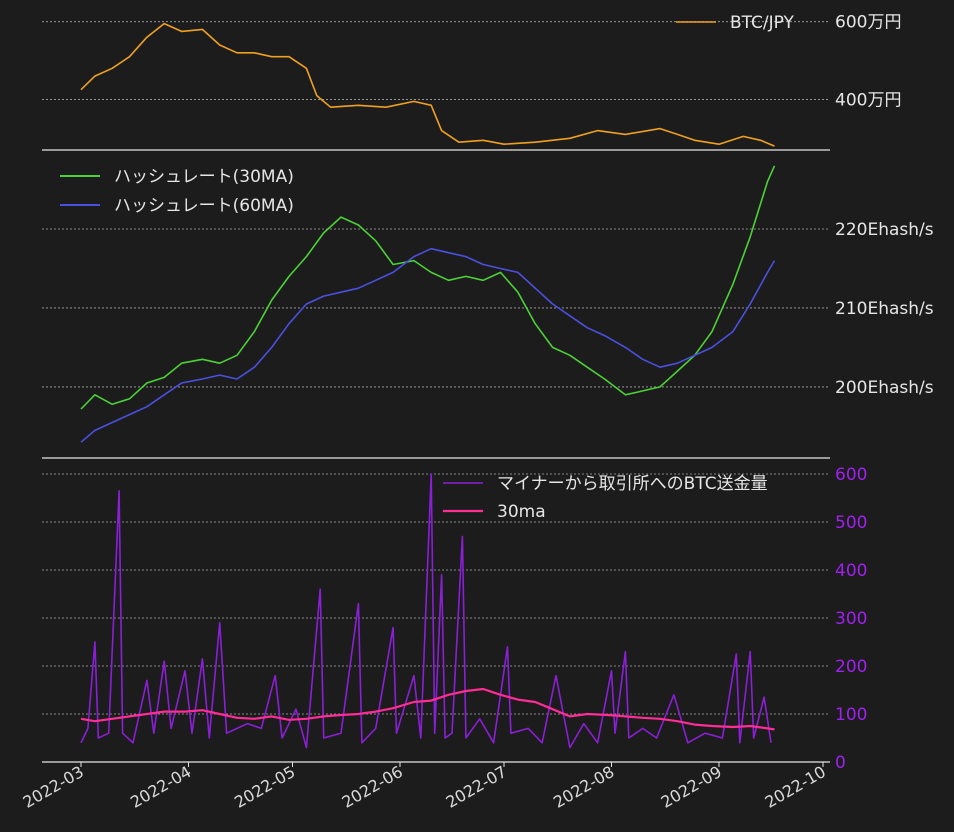 Image resolution: width=954 pixels, height=832 pixels. What do you see at coordinates (851, 523) in the screenshot?
I see `transfers-tick-label: 500` at bounding box center [851, 523].